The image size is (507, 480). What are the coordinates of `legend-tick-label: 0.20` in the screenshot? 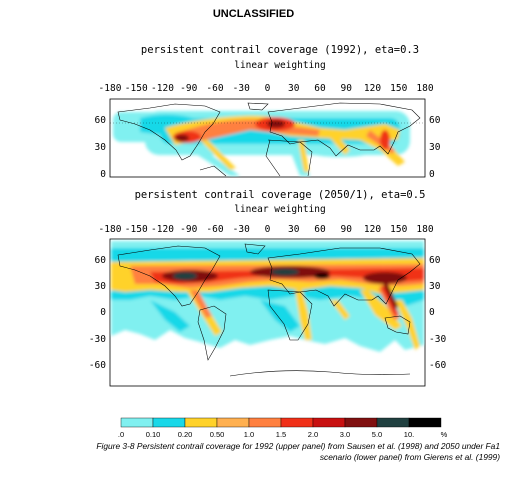 It's located at (185, 434).